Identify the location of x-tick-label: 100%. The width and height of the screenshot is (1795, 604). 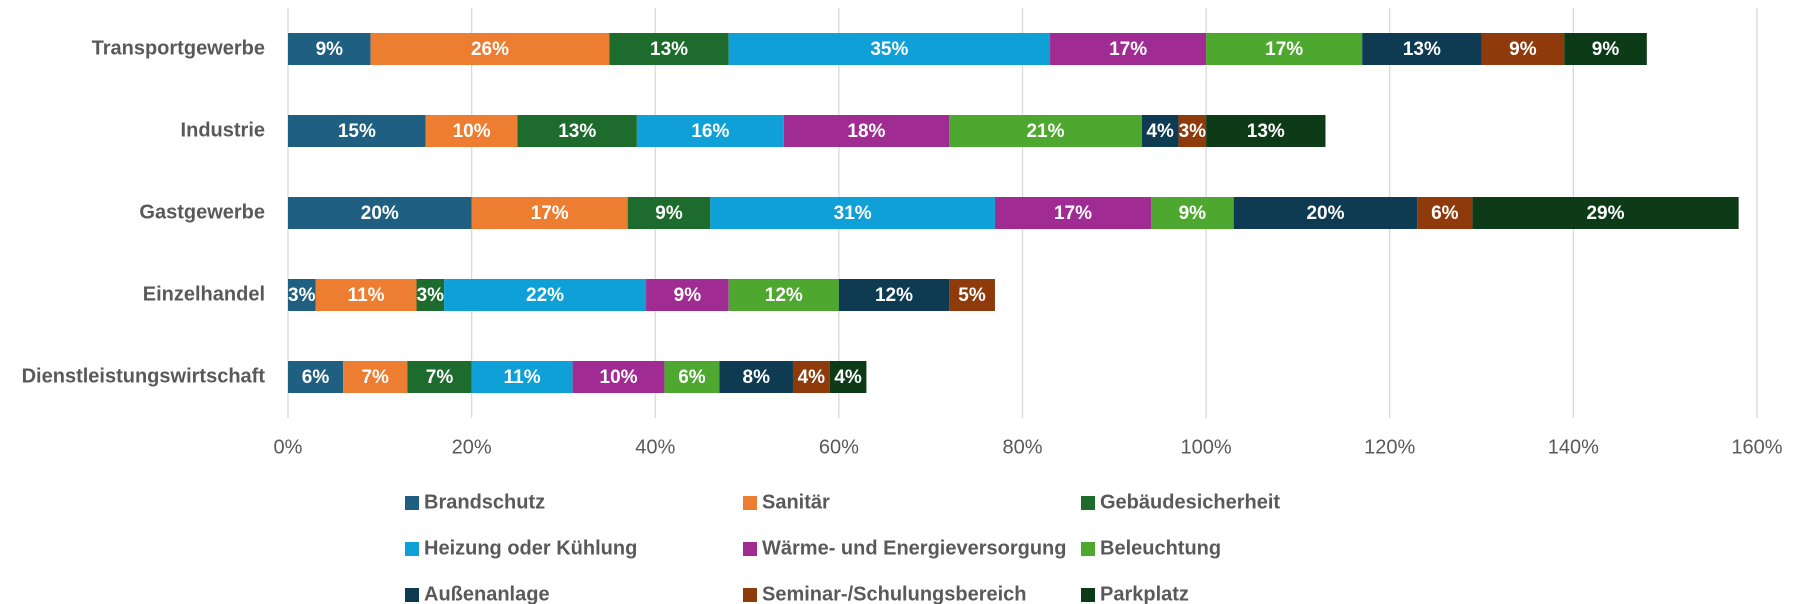
(1206, 447).